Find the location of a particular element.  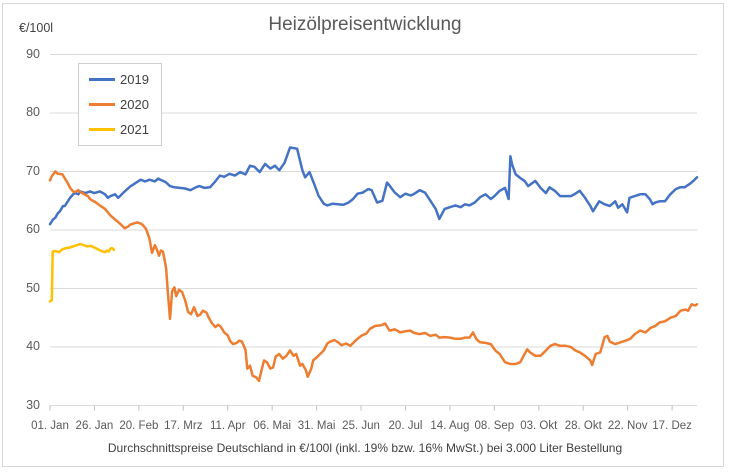

chart-title: Heizölpreisentwicklung is located at coordinates (365, 24).